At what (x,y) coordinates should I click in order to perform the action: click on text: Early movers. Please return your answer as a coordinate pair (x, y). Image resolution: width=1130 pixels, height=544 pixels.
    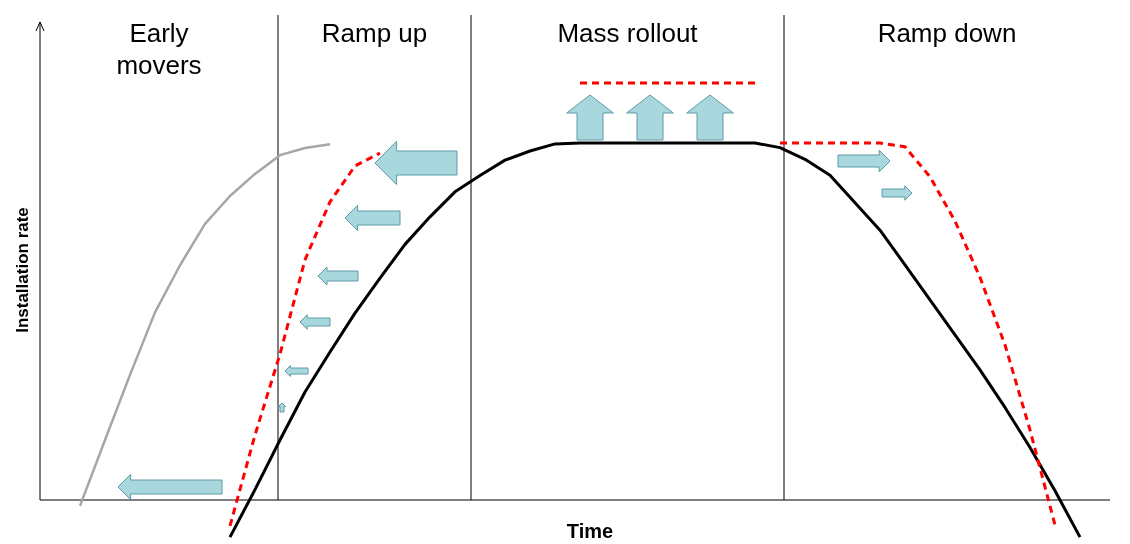
    Looking at the image, I should click on (159, 49).